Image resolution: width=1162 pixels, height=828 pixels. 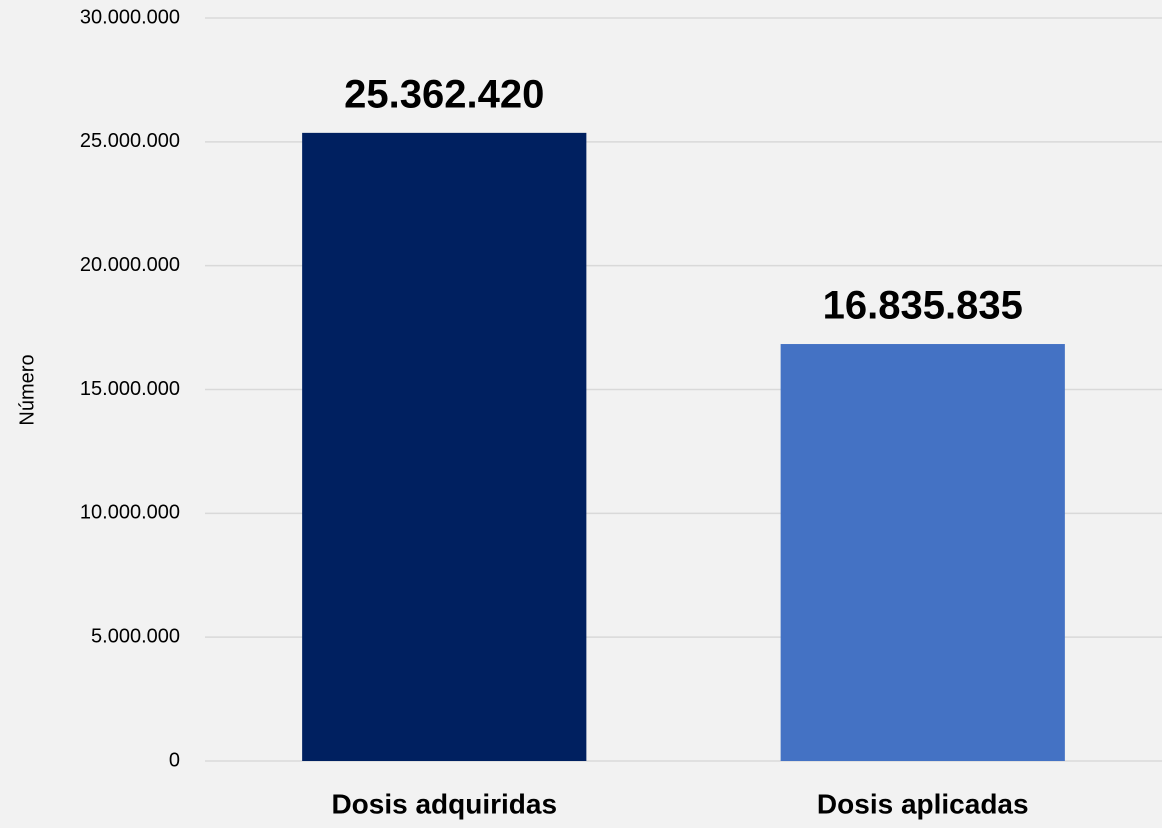 I want to click on y-tick-label: 30.000.000, so click(x=130, y=17).